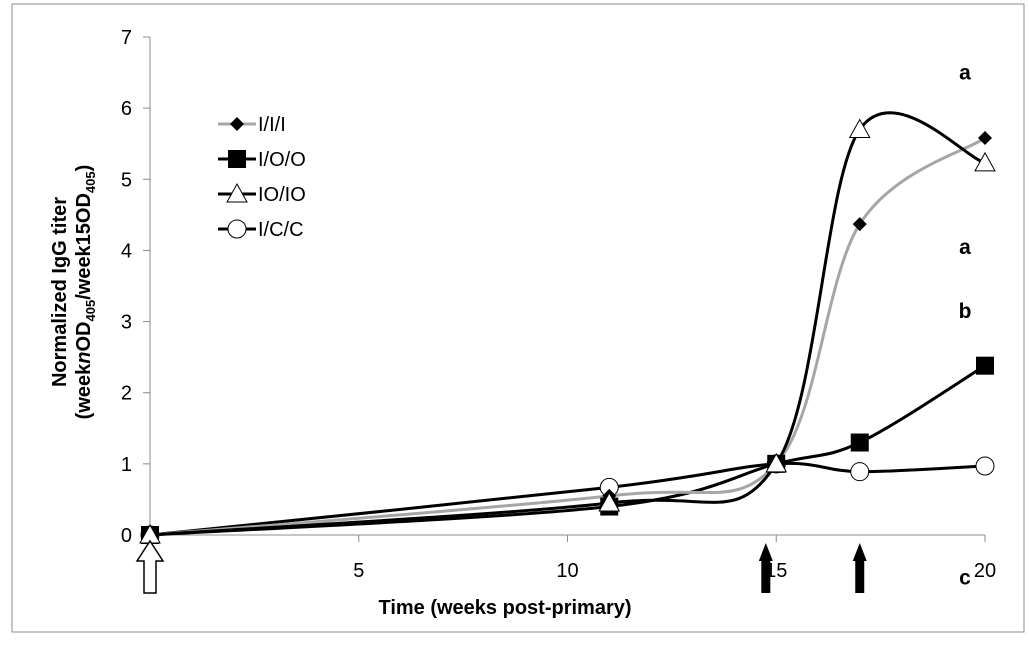 This screenshot has width=1029, height=650. Describe the element at coordinates (126, 536) in the screenshot. I see `y-tick-label: 0` at that location.